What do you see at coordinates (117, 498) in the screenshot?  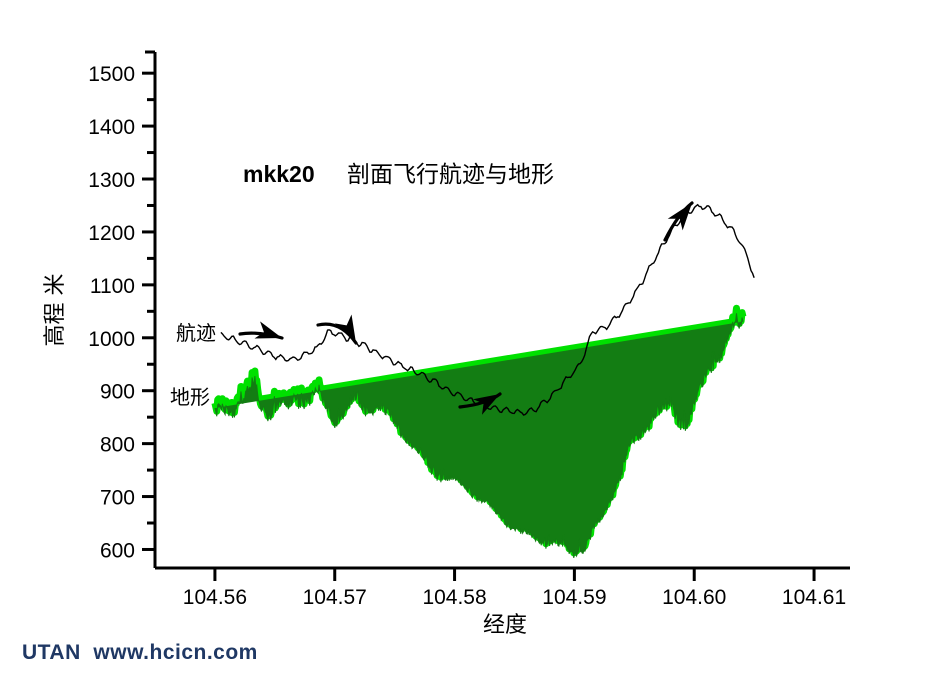 I see `y-axis-tick-label: 700` at bounding box center [117, 498].